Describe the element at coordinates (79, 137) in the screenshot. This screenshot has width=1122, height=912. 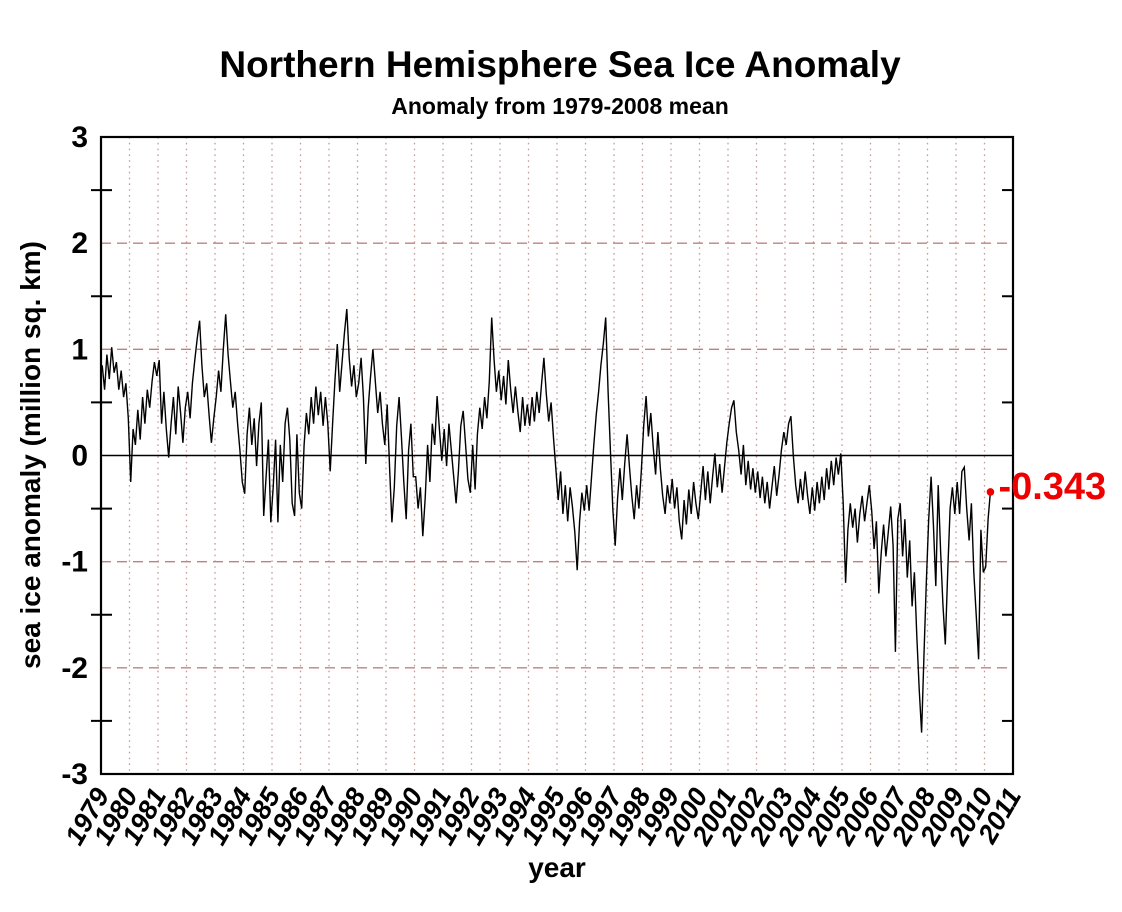
I see `y-tick-label: 3` at that location.